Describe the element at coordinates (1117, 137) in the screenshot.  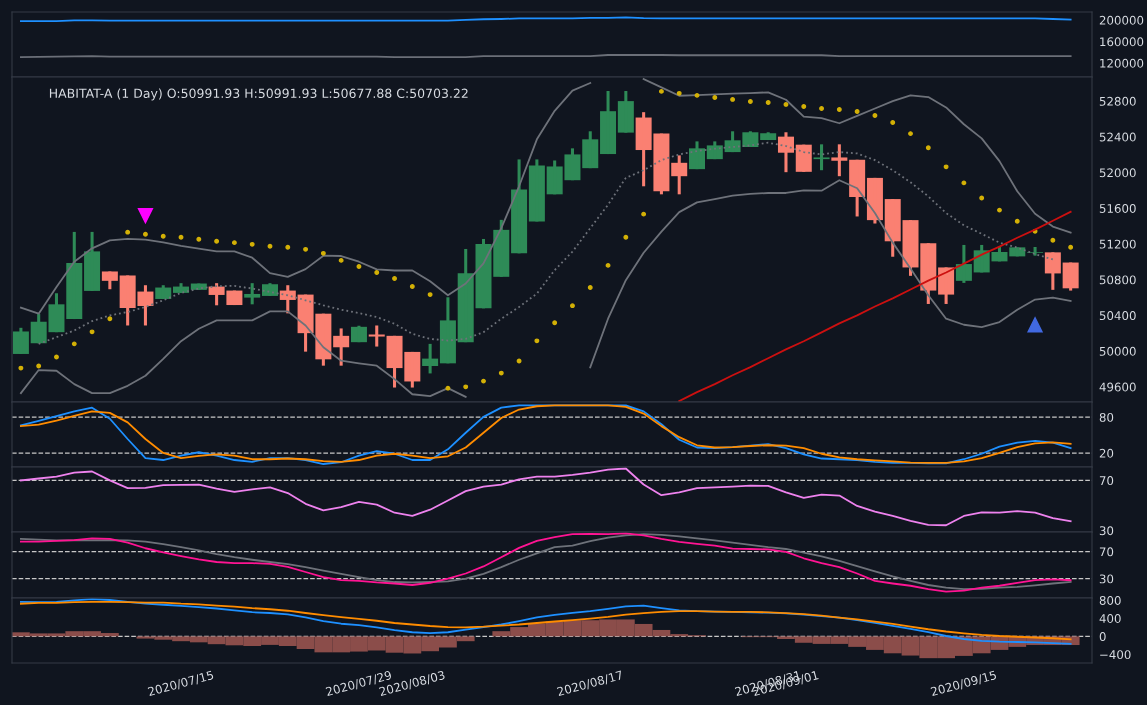
I see `y-tick-label: 52400` at that location.